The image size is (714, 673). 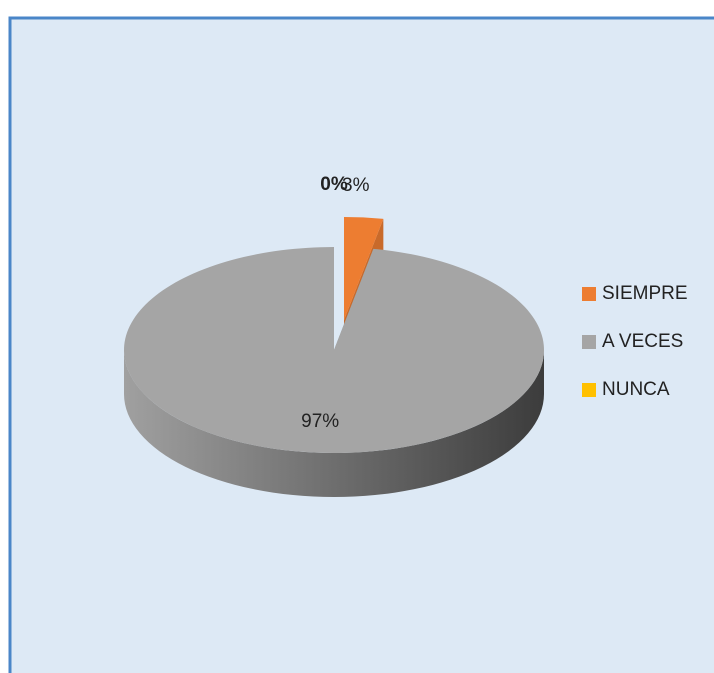 I want to click on legend-label: NUNCA, so click(x=636, y=389).